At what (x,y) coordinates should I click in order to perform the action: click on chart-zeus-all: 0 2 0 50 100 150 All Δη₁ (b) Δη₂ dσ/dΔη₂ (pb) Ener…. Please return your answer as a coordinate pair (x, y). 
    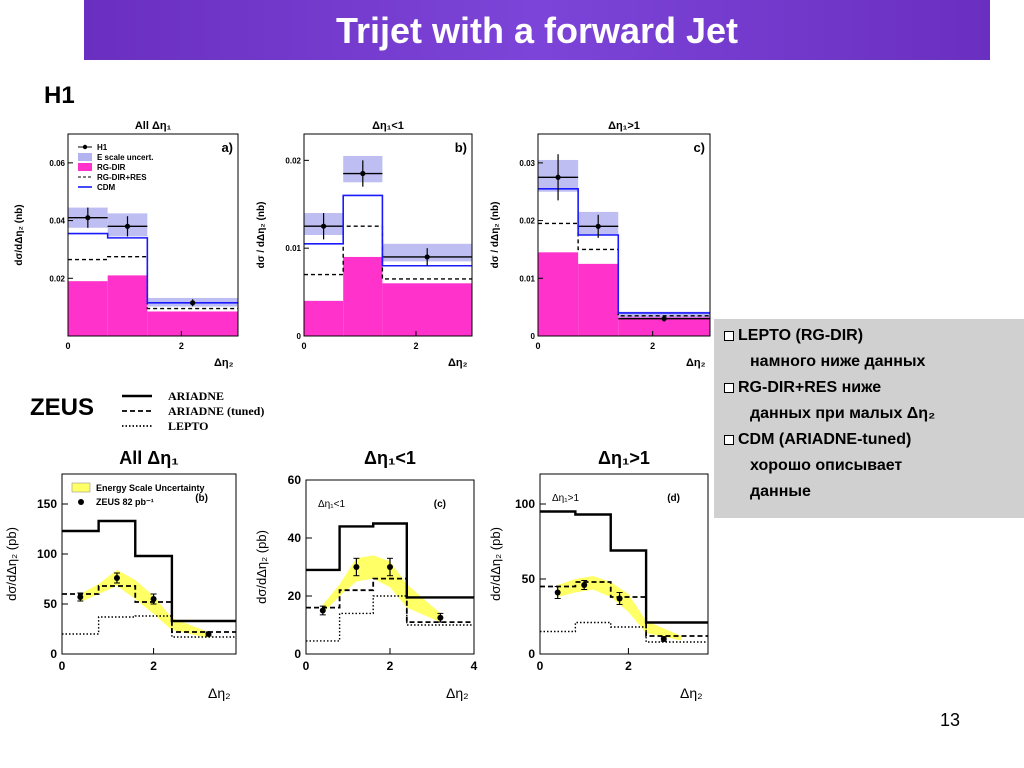
    Looking at the image, I should click on (121, 572).